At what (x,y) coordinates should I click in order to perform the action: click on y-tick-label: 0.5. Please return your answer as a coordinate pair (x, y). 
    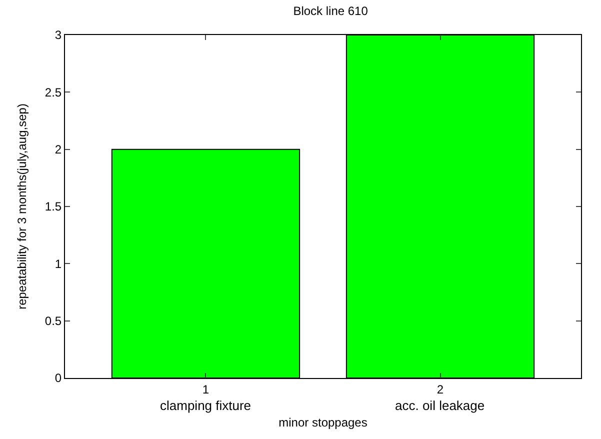
    Looking at the image, I should click on (53, 321).